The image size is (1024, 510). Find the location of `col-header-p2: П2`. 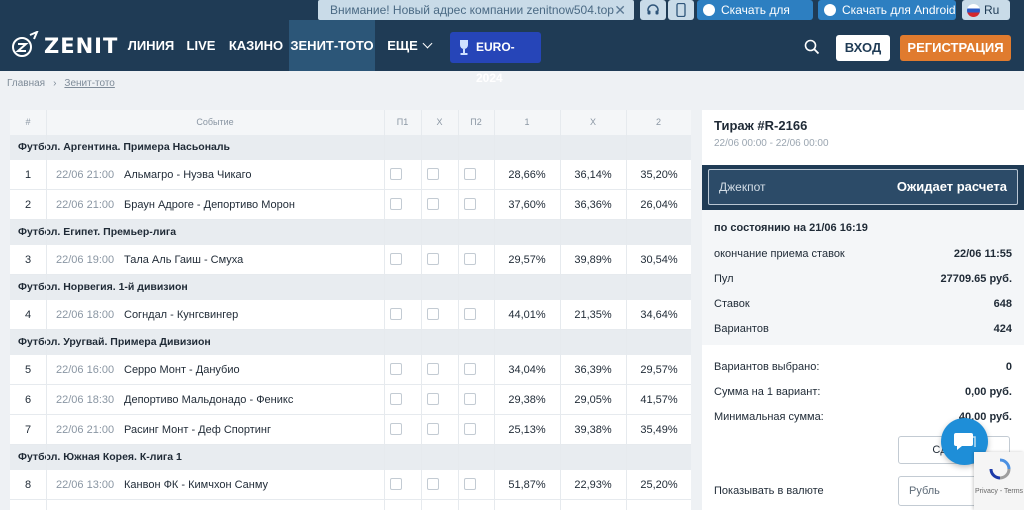

col-header-p2: П2 is located at coordinates (476, 122).